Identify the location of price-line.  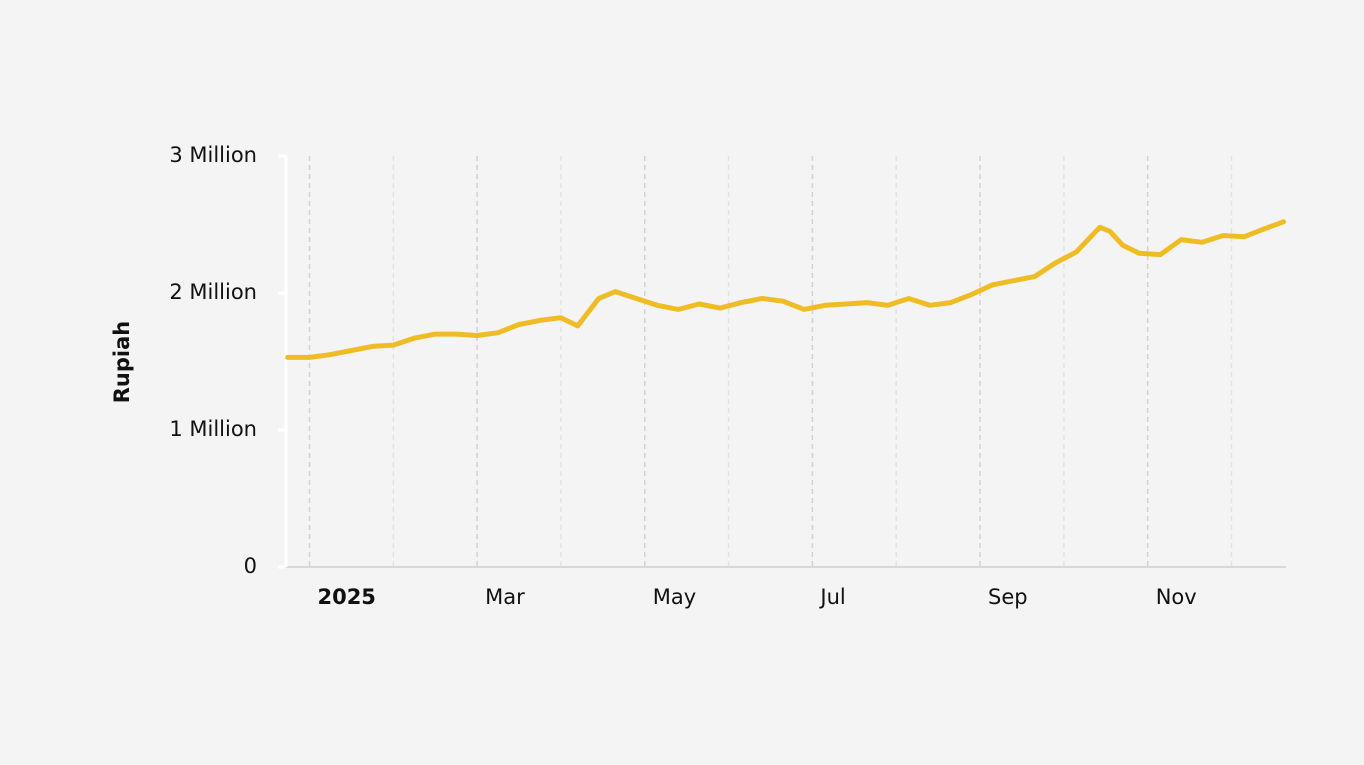
(785, 289).